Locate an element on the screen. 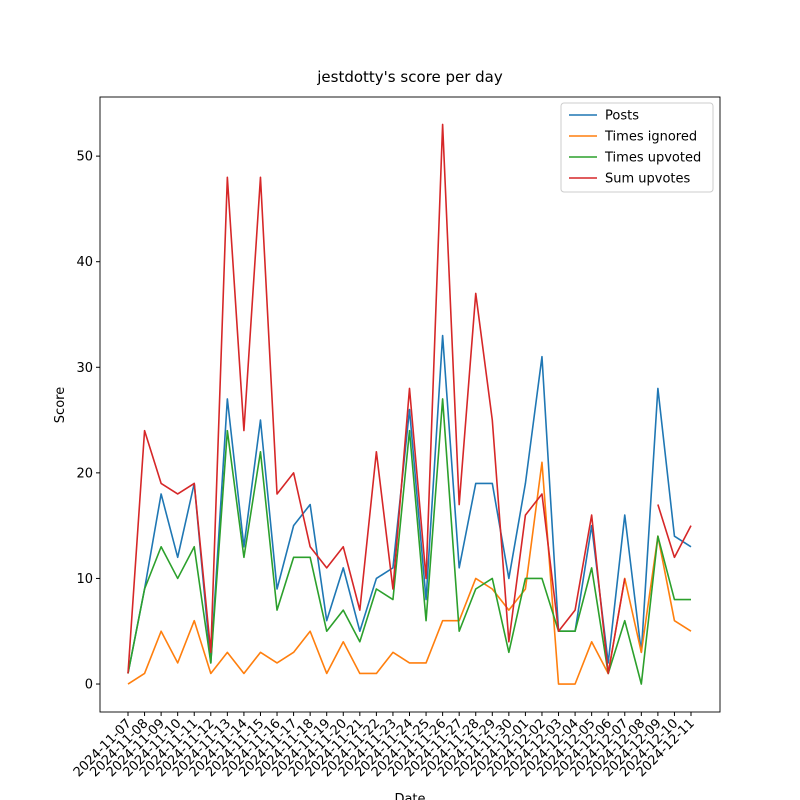 Image resolution: width=800 pixels, height=800 pixels. legend-box is located at coordinates (637, 147).